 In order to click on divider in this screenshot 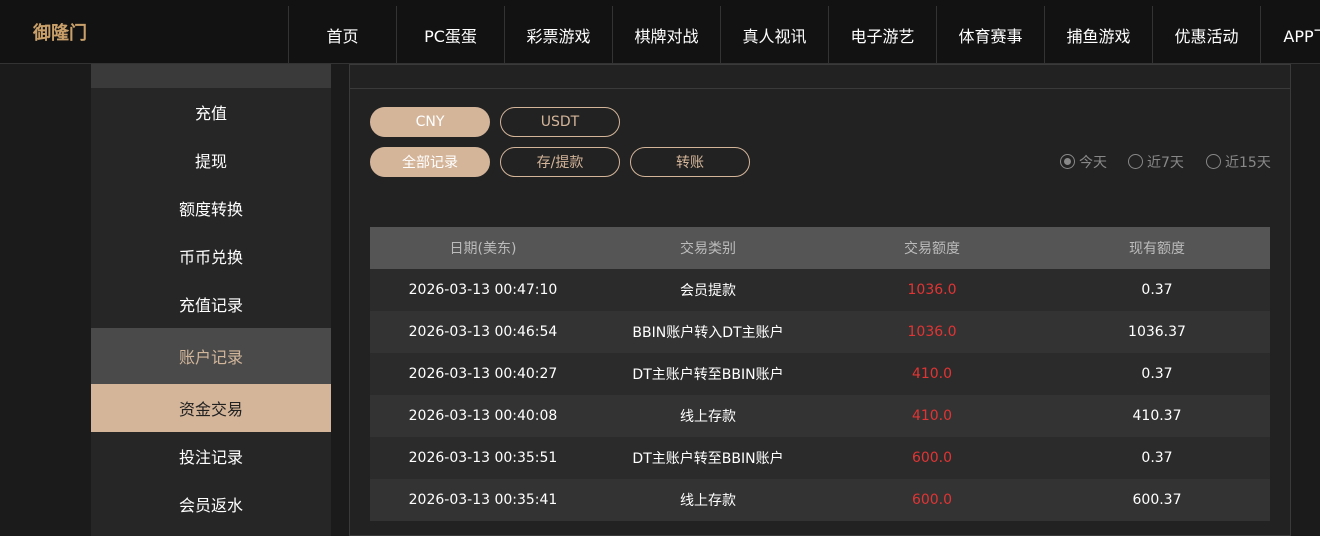, I will do `click(820, 88)`.